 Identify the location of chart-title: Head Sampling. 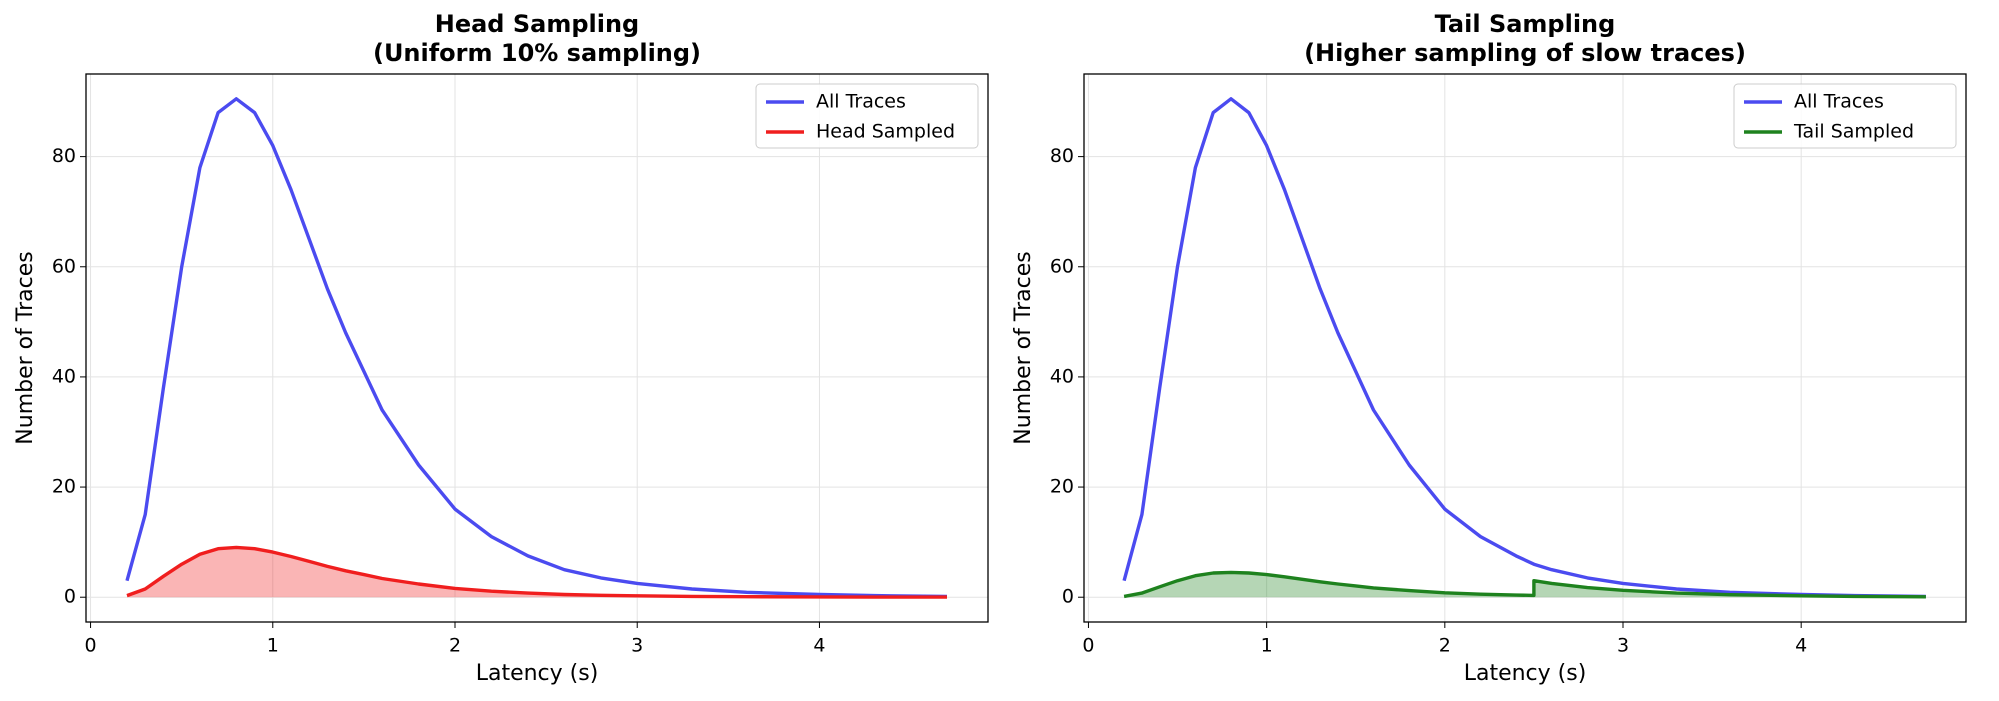
(537, 24).